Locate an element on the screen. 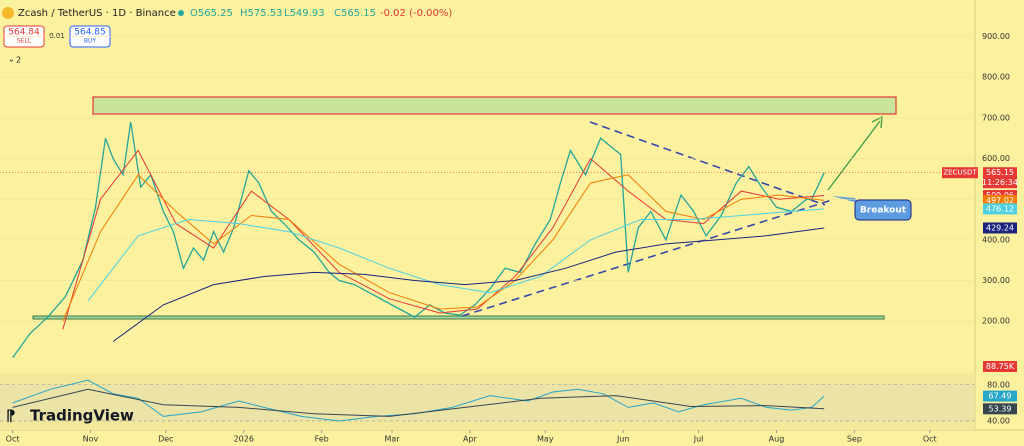 This screenshot has height=446, width=1024. y-tick-label: 600.00 is located at coordinates (996, 158).